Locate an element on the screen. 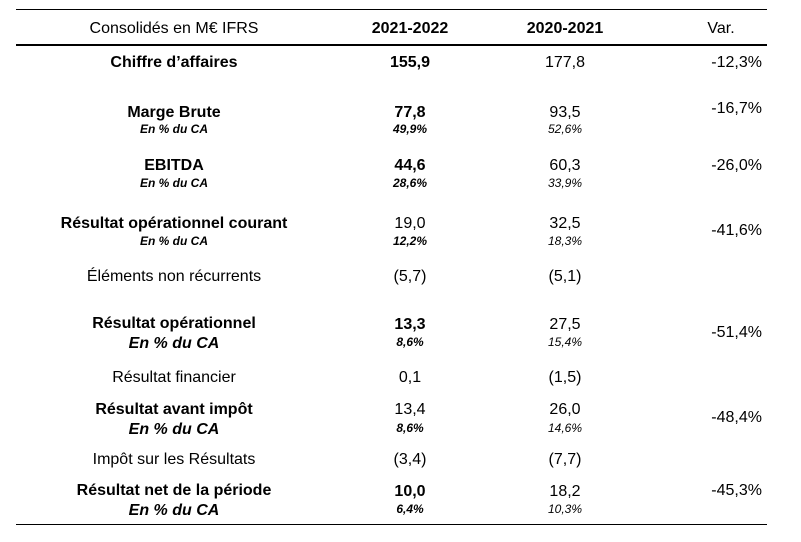  row-label: Marge Brute is located at coordinates (174, 112).